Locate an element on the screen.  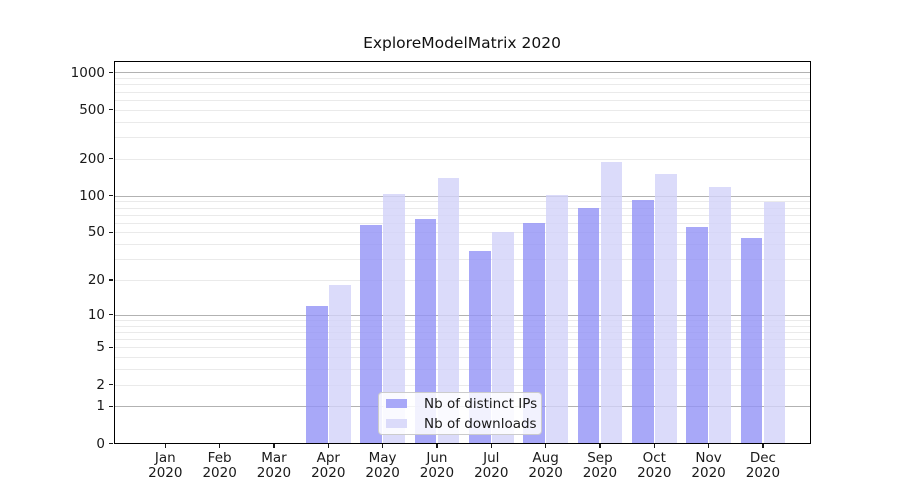
bar-nb-of-downloads-jun is located at coordinates (448, 310).